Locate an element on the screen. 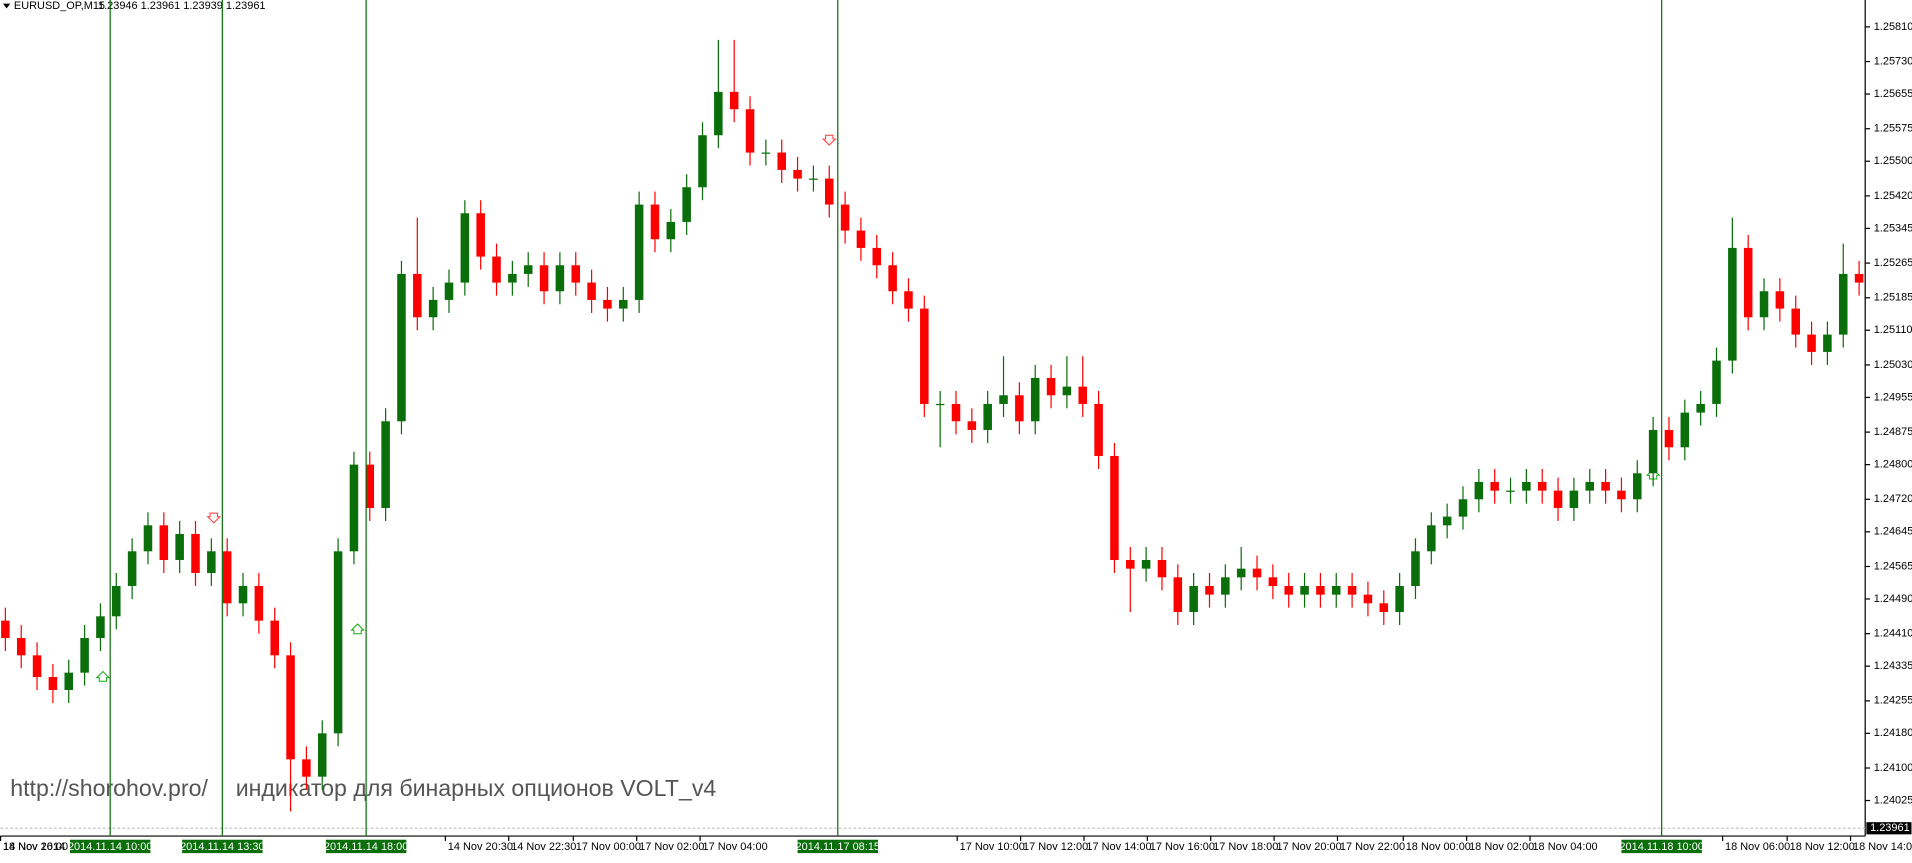 This screenshot has width=1912, height=863. y-tick-label: 1.25265 is located at coordinates (1893, 263).